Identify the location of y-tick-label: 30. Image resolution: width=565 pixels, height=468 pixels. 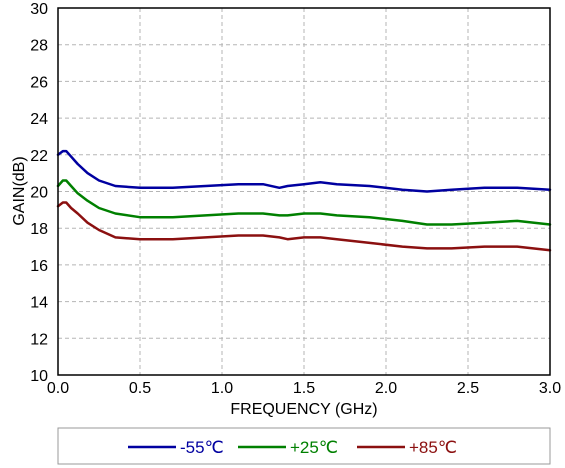
(39, 9).